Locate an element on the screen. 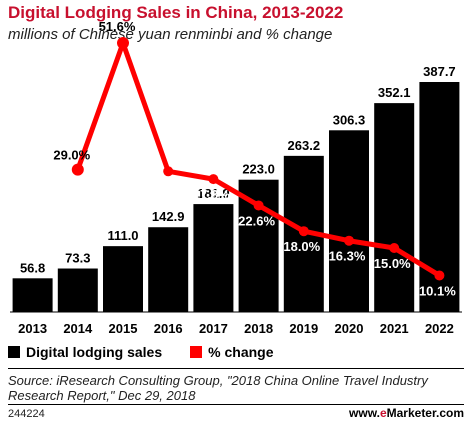 This screenshot has height=427, width=470. line-data-label: 10.1% is located at coordinates (437, 290).